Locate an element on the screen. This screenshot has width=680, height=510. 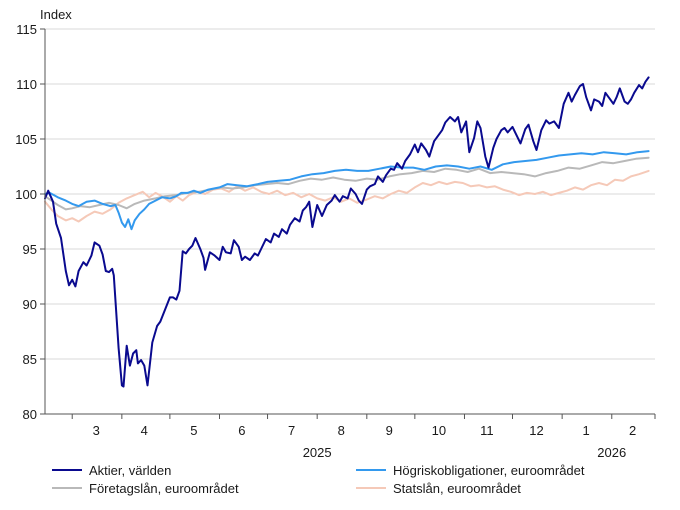
y-tick-label: 110 is located at coordinates (26, 84).